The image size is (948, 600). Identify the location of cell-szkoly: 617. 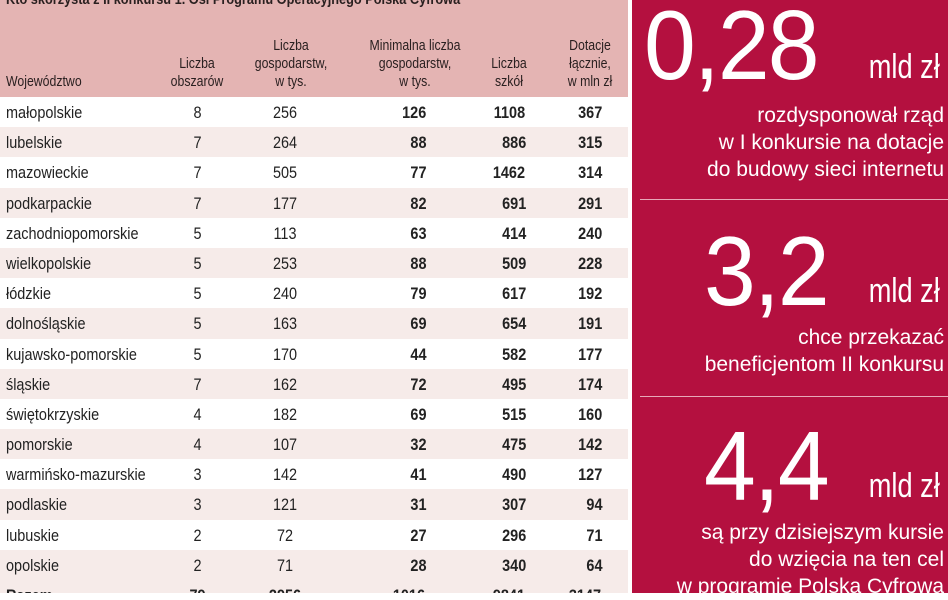
(513, 294).